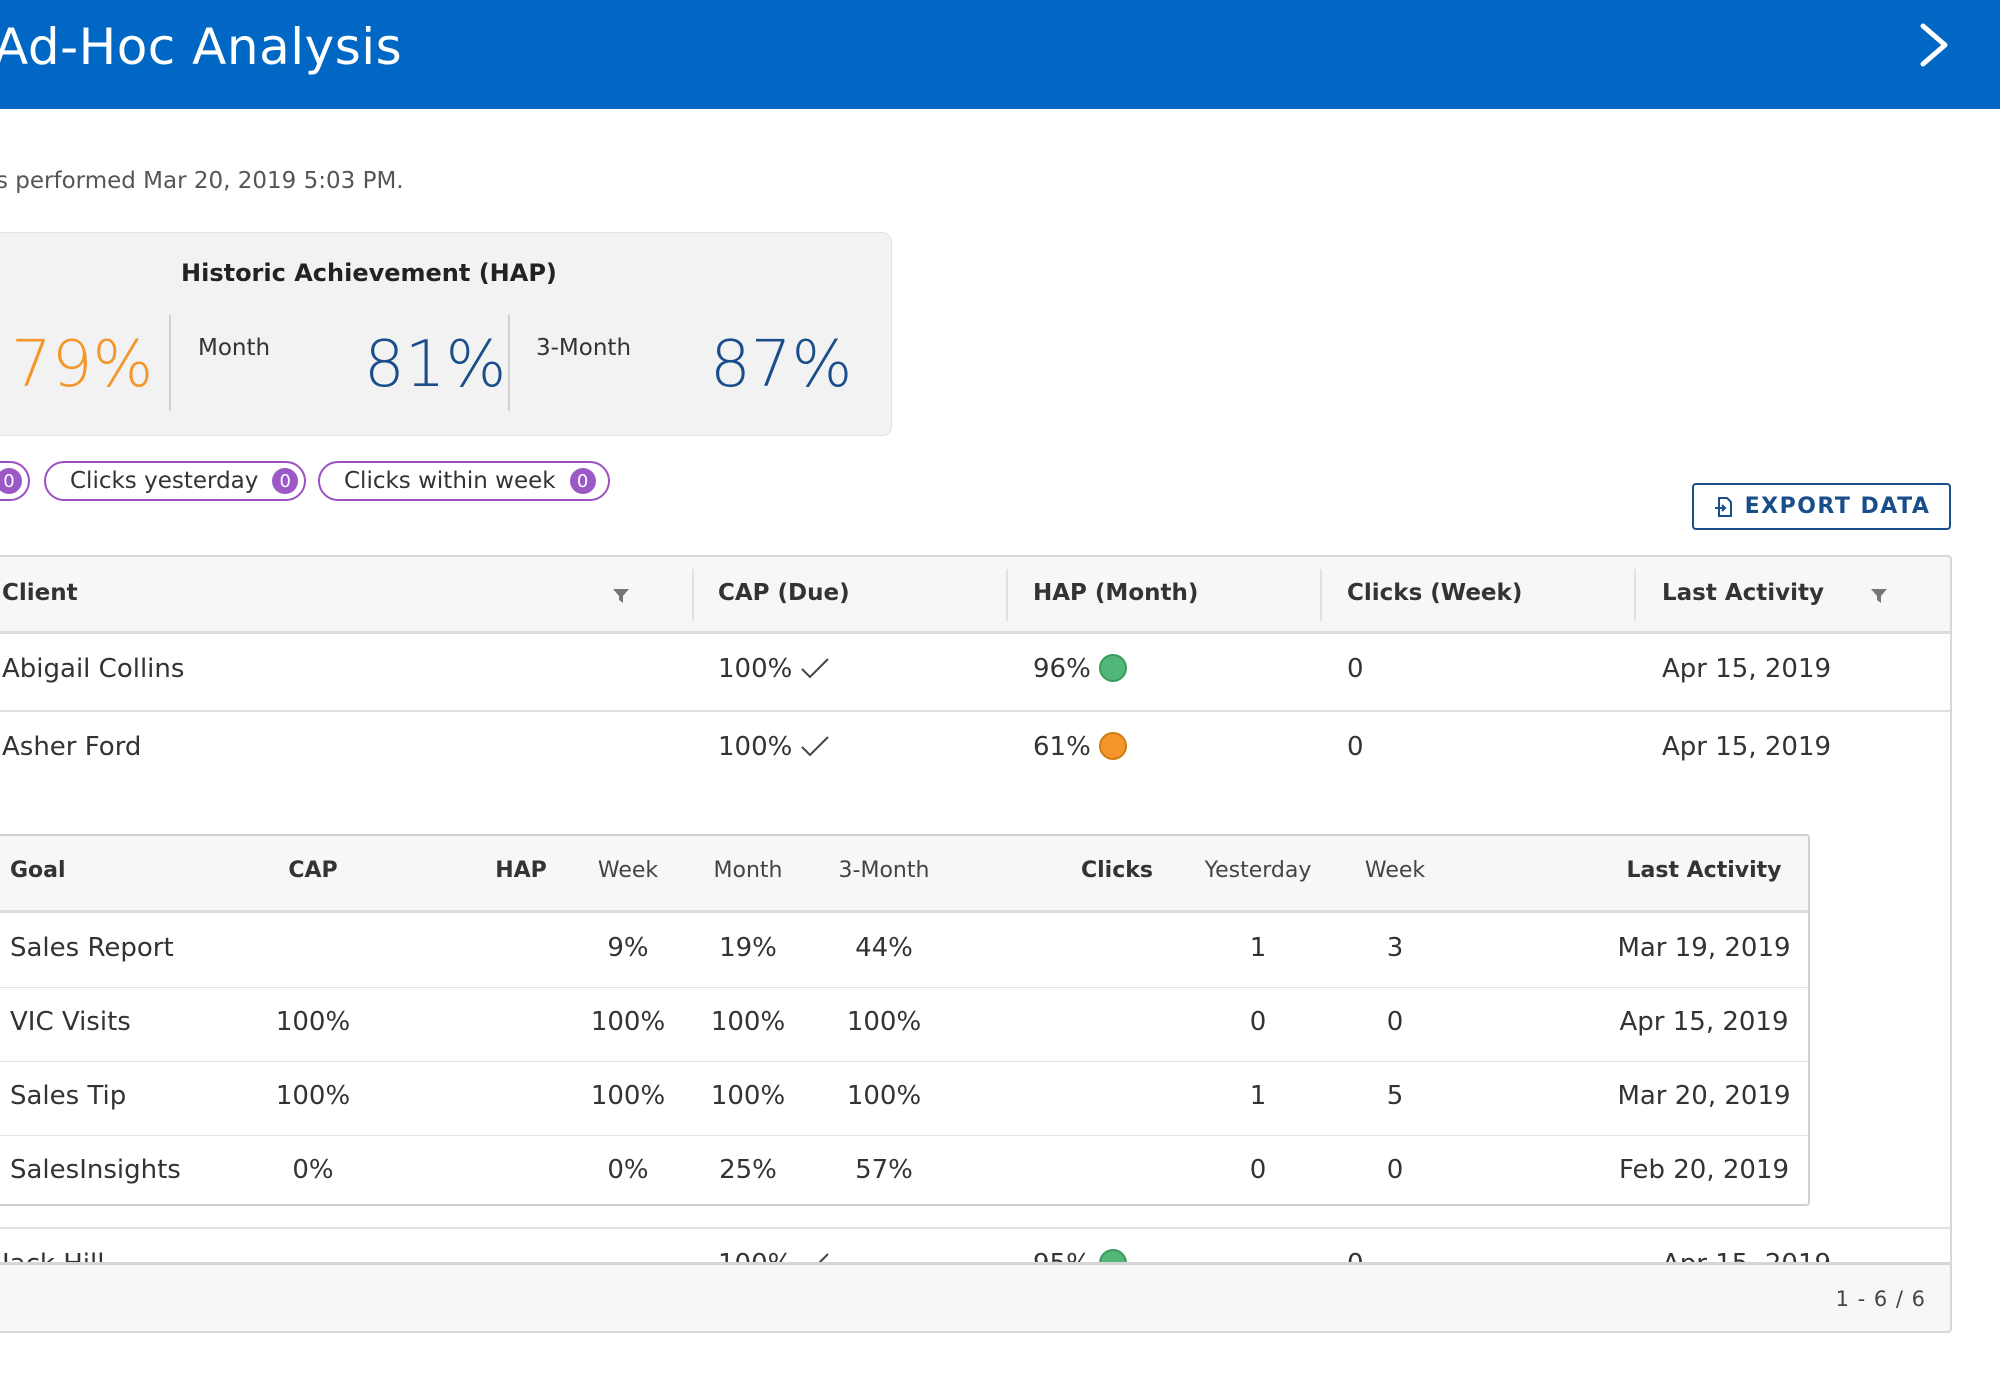  I want to click on client-name: Abigail Collins, so click(93, 669).